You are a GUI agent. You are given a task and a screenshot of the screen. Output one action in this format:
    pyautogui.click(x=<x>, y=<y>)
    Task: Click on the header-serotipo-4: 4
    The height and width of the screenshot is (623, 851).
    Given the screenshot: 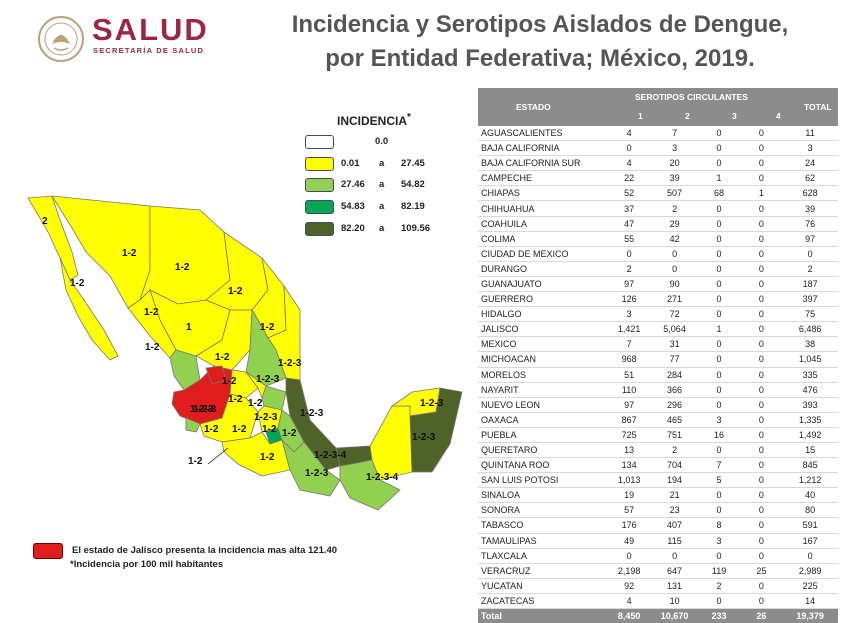 What is the action you would take?
    pyautogui.click(x=778, y=116)
    